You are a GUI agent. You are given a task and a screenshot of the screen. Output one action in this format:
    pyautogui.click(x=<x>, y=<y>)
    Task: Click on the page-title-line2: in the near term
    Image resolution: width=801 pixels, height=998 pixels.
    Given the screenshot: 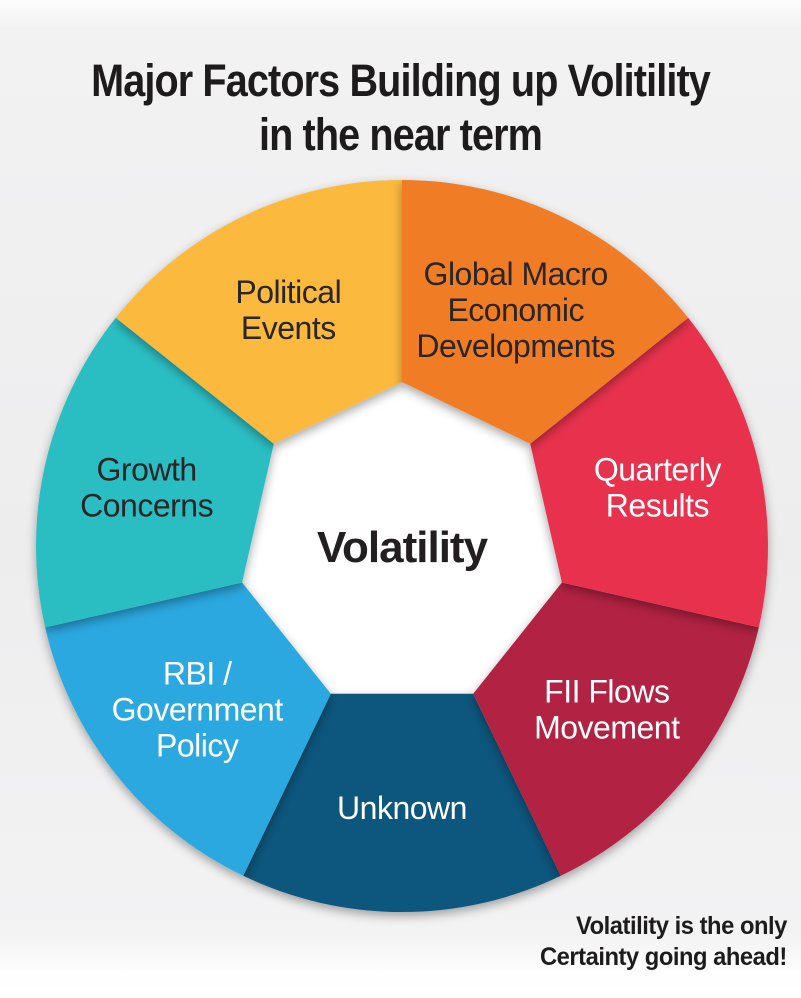 What is the action you would take?
    pyautogui.click(x=400, y=135)
    